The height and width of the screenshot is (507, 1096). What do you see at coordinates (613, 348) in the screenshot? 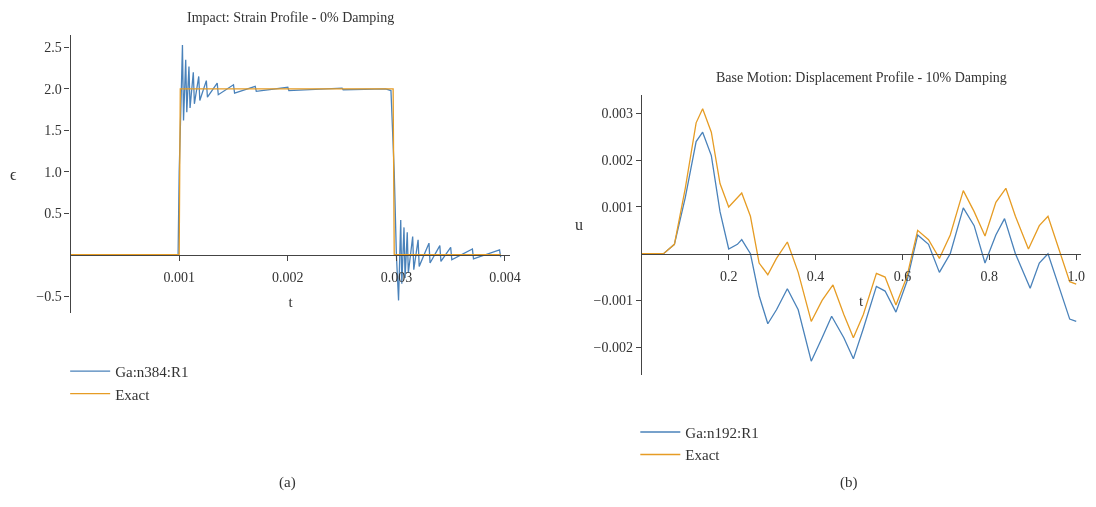
I see `y-tick-label: −0.002` at bounding box center [613, 348].